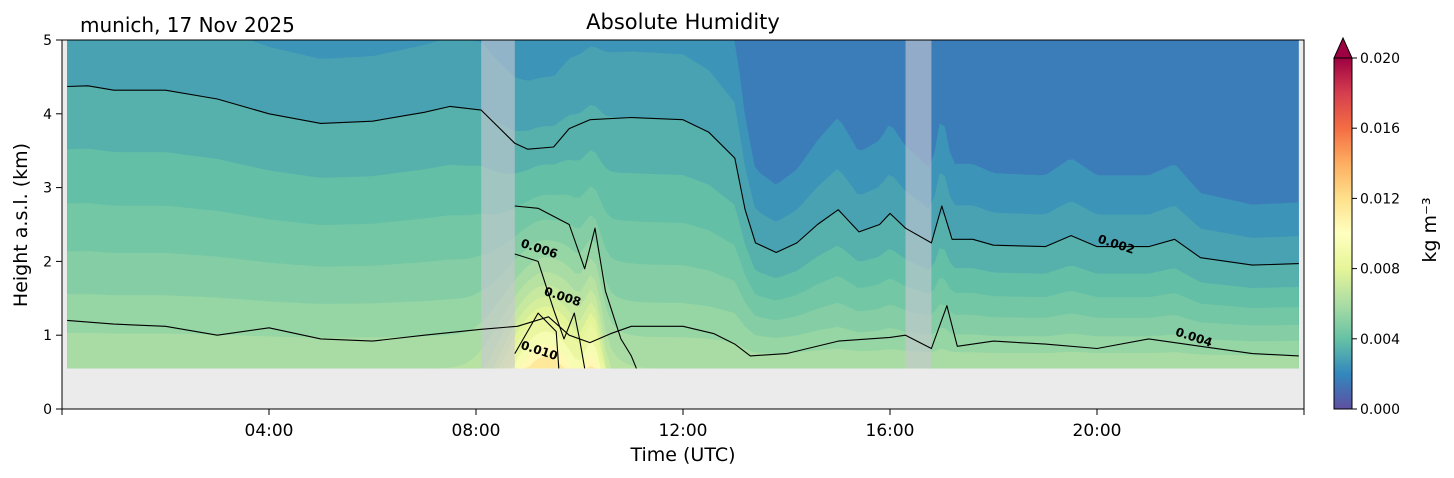 This screenshot has height=478, width=1454. I want to click on site-date-label: munich, 17 Nov 2025, so click(187, 25).